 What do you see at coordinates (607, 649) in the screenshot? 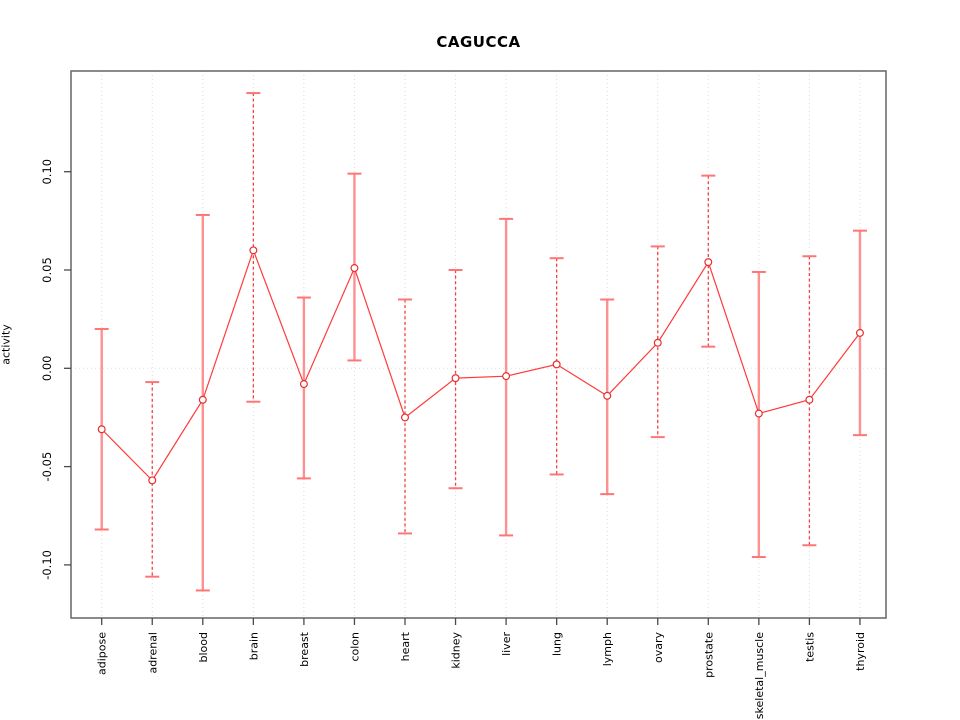
I see `x-tick-label: lymph` at bounding box center [607, 649].